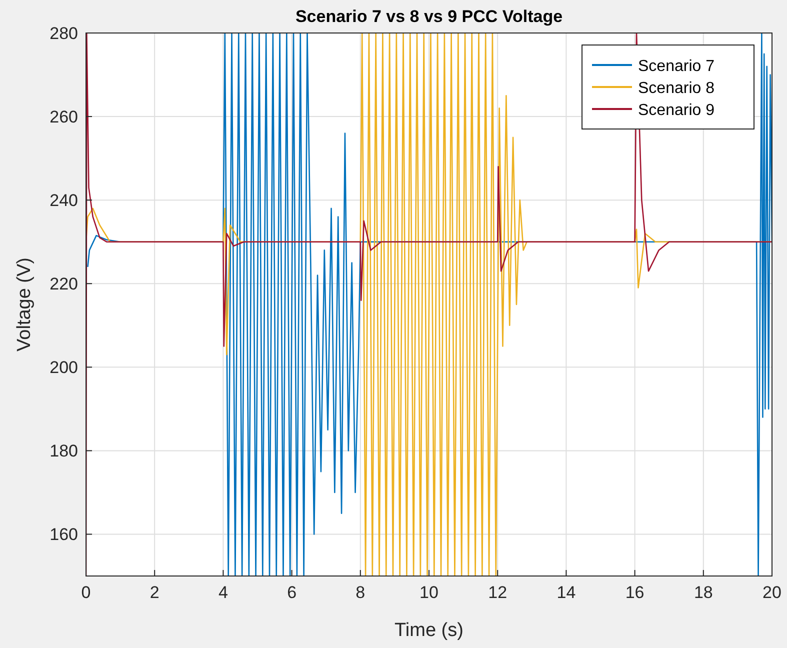 This screenshot has width=787, height=648. I want to click on y-tick-label: 280, so click(64, 33).